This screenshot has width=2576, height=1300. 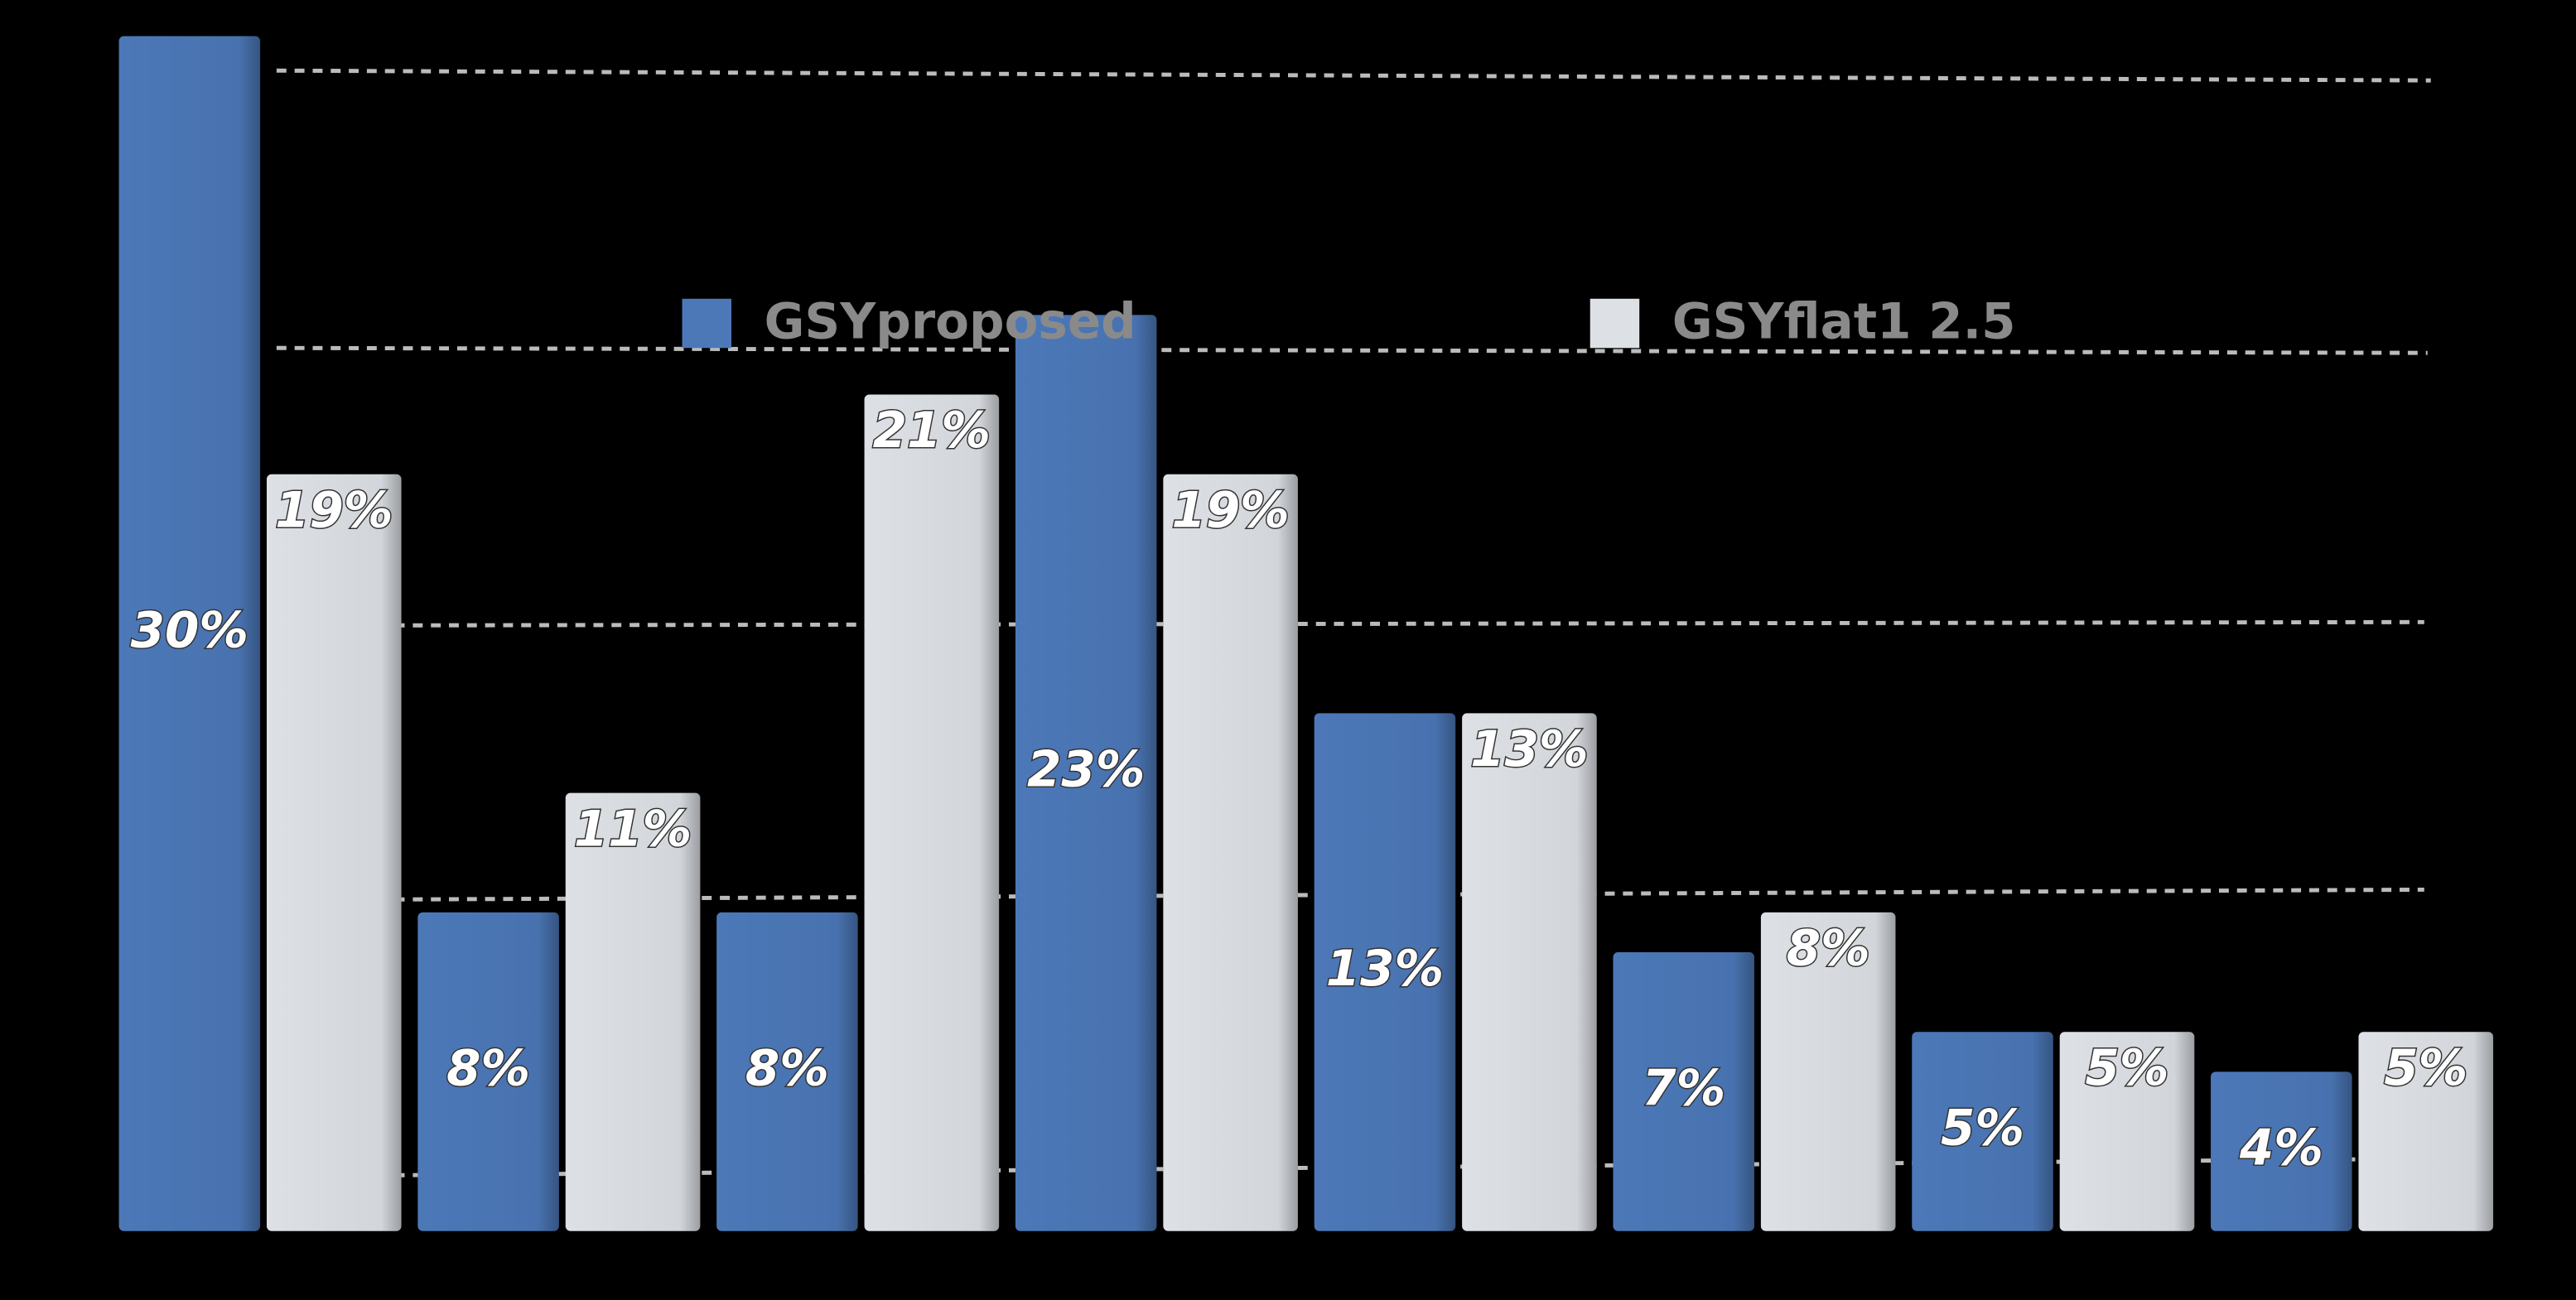 I want to click on legend-label: GSYproposed, so click(x=950, y=322).